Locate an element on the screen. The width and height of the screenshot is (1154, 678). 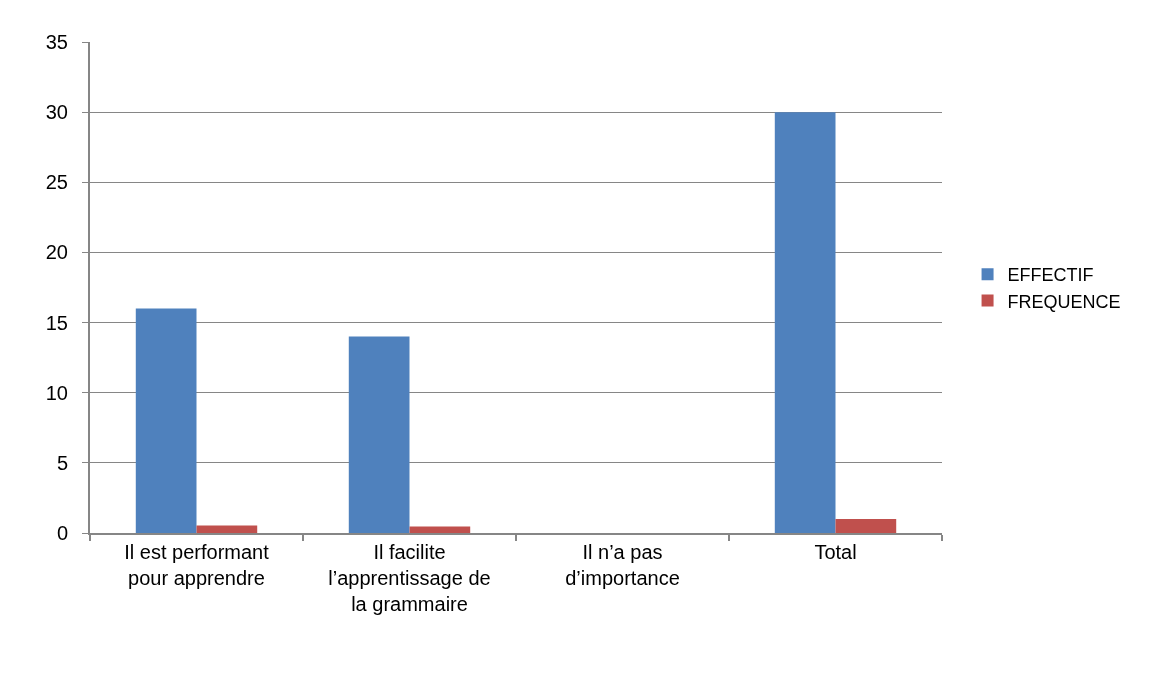
legend-label: EFFECTIF is located at coordinates (1050, 275).